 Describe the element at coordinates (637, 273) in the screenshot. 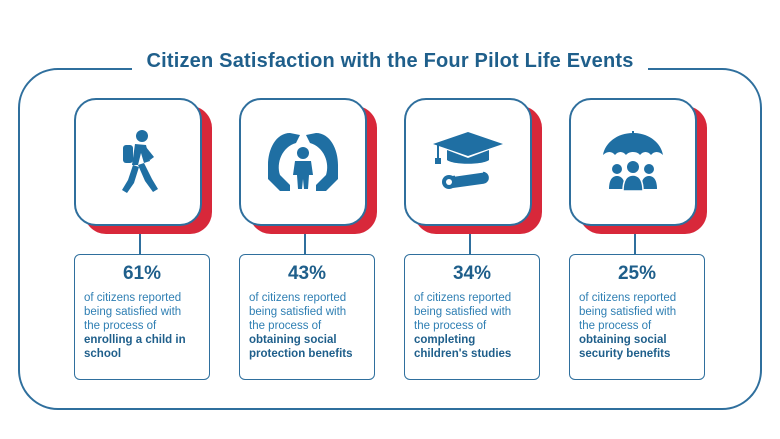

I see `percent-value: 25%` at that location.